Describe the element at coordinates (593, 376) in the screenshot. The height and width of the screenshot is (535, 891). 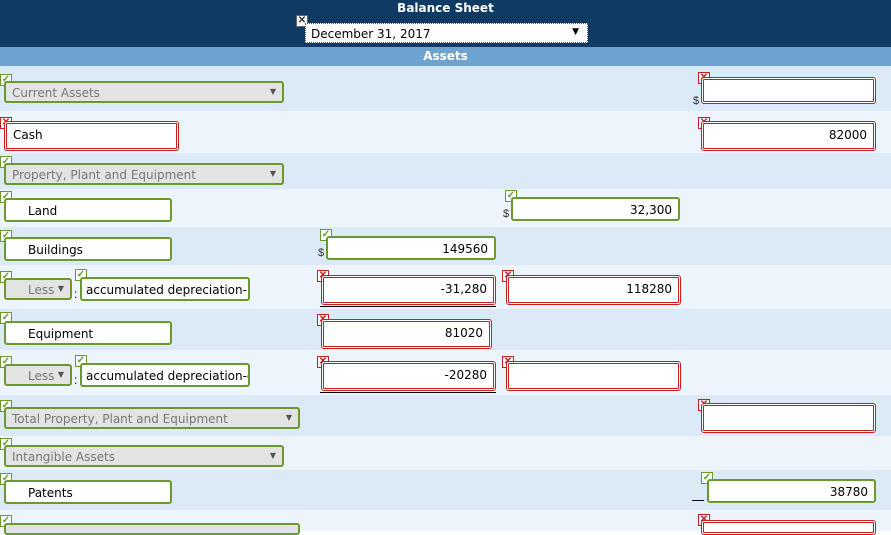
I see `equipment-net-input` at that location.